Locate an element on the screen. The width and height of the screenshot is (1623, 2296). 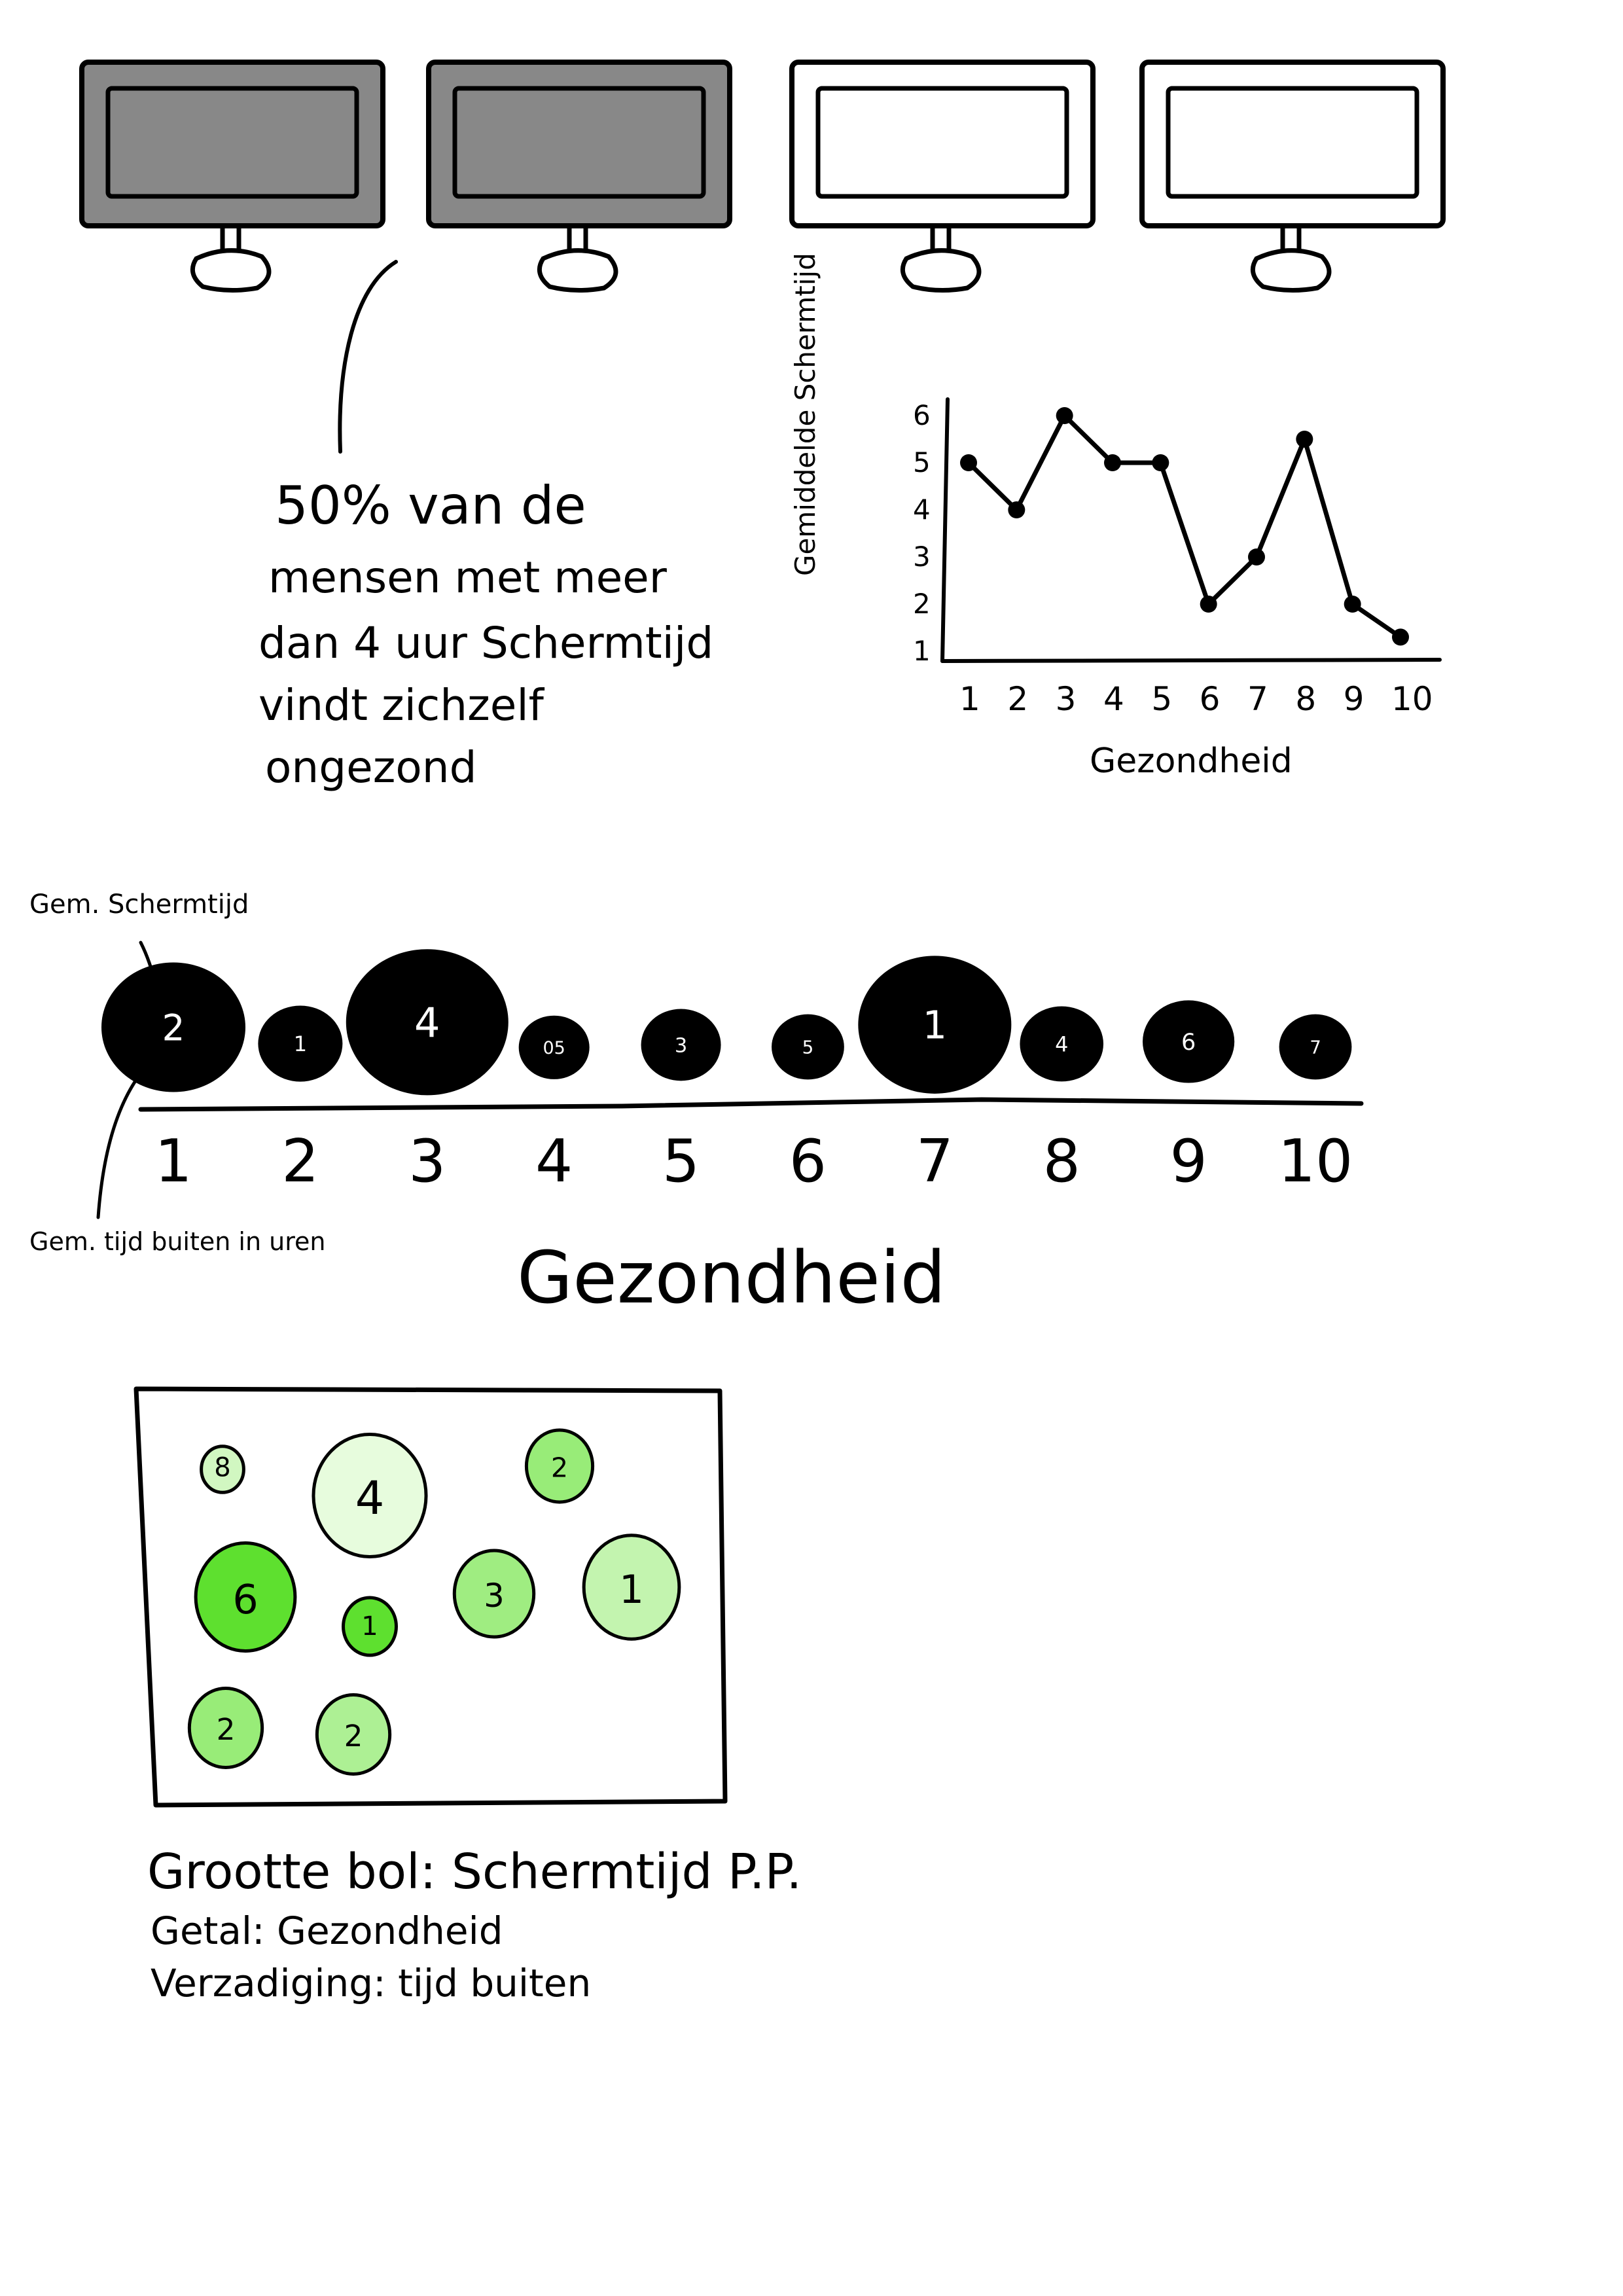
bubble-chart-x-label: Gezondheid is located at coordinates (732, 1277).